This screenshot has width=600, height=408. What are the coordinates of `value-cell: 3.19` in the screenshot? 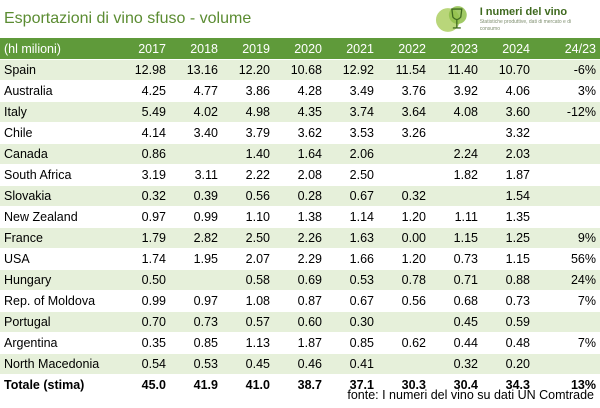 It's located at (144, 175).